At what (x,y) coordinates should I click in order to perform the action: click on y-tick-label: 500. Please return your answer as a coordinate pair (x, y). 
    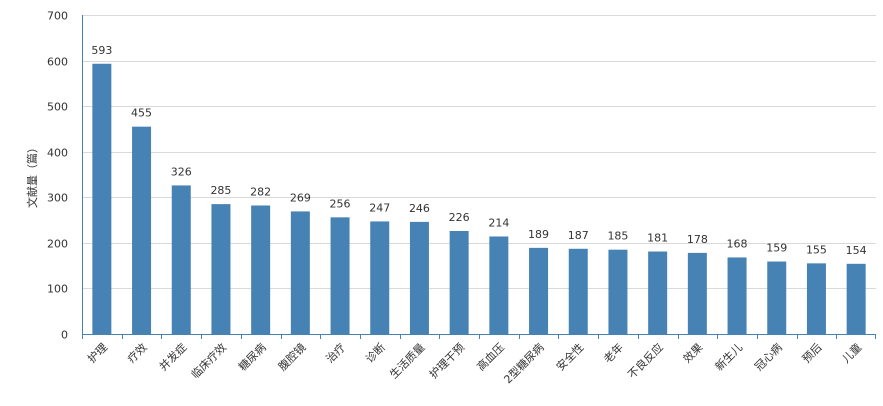
    Looking at the image, I should click on (57, 107).